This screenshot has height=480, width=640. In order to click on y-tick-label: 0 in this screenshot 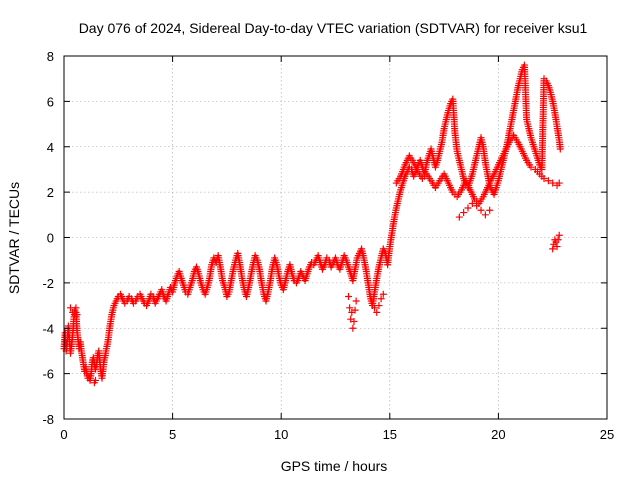, I will do `click(50, 238)`.